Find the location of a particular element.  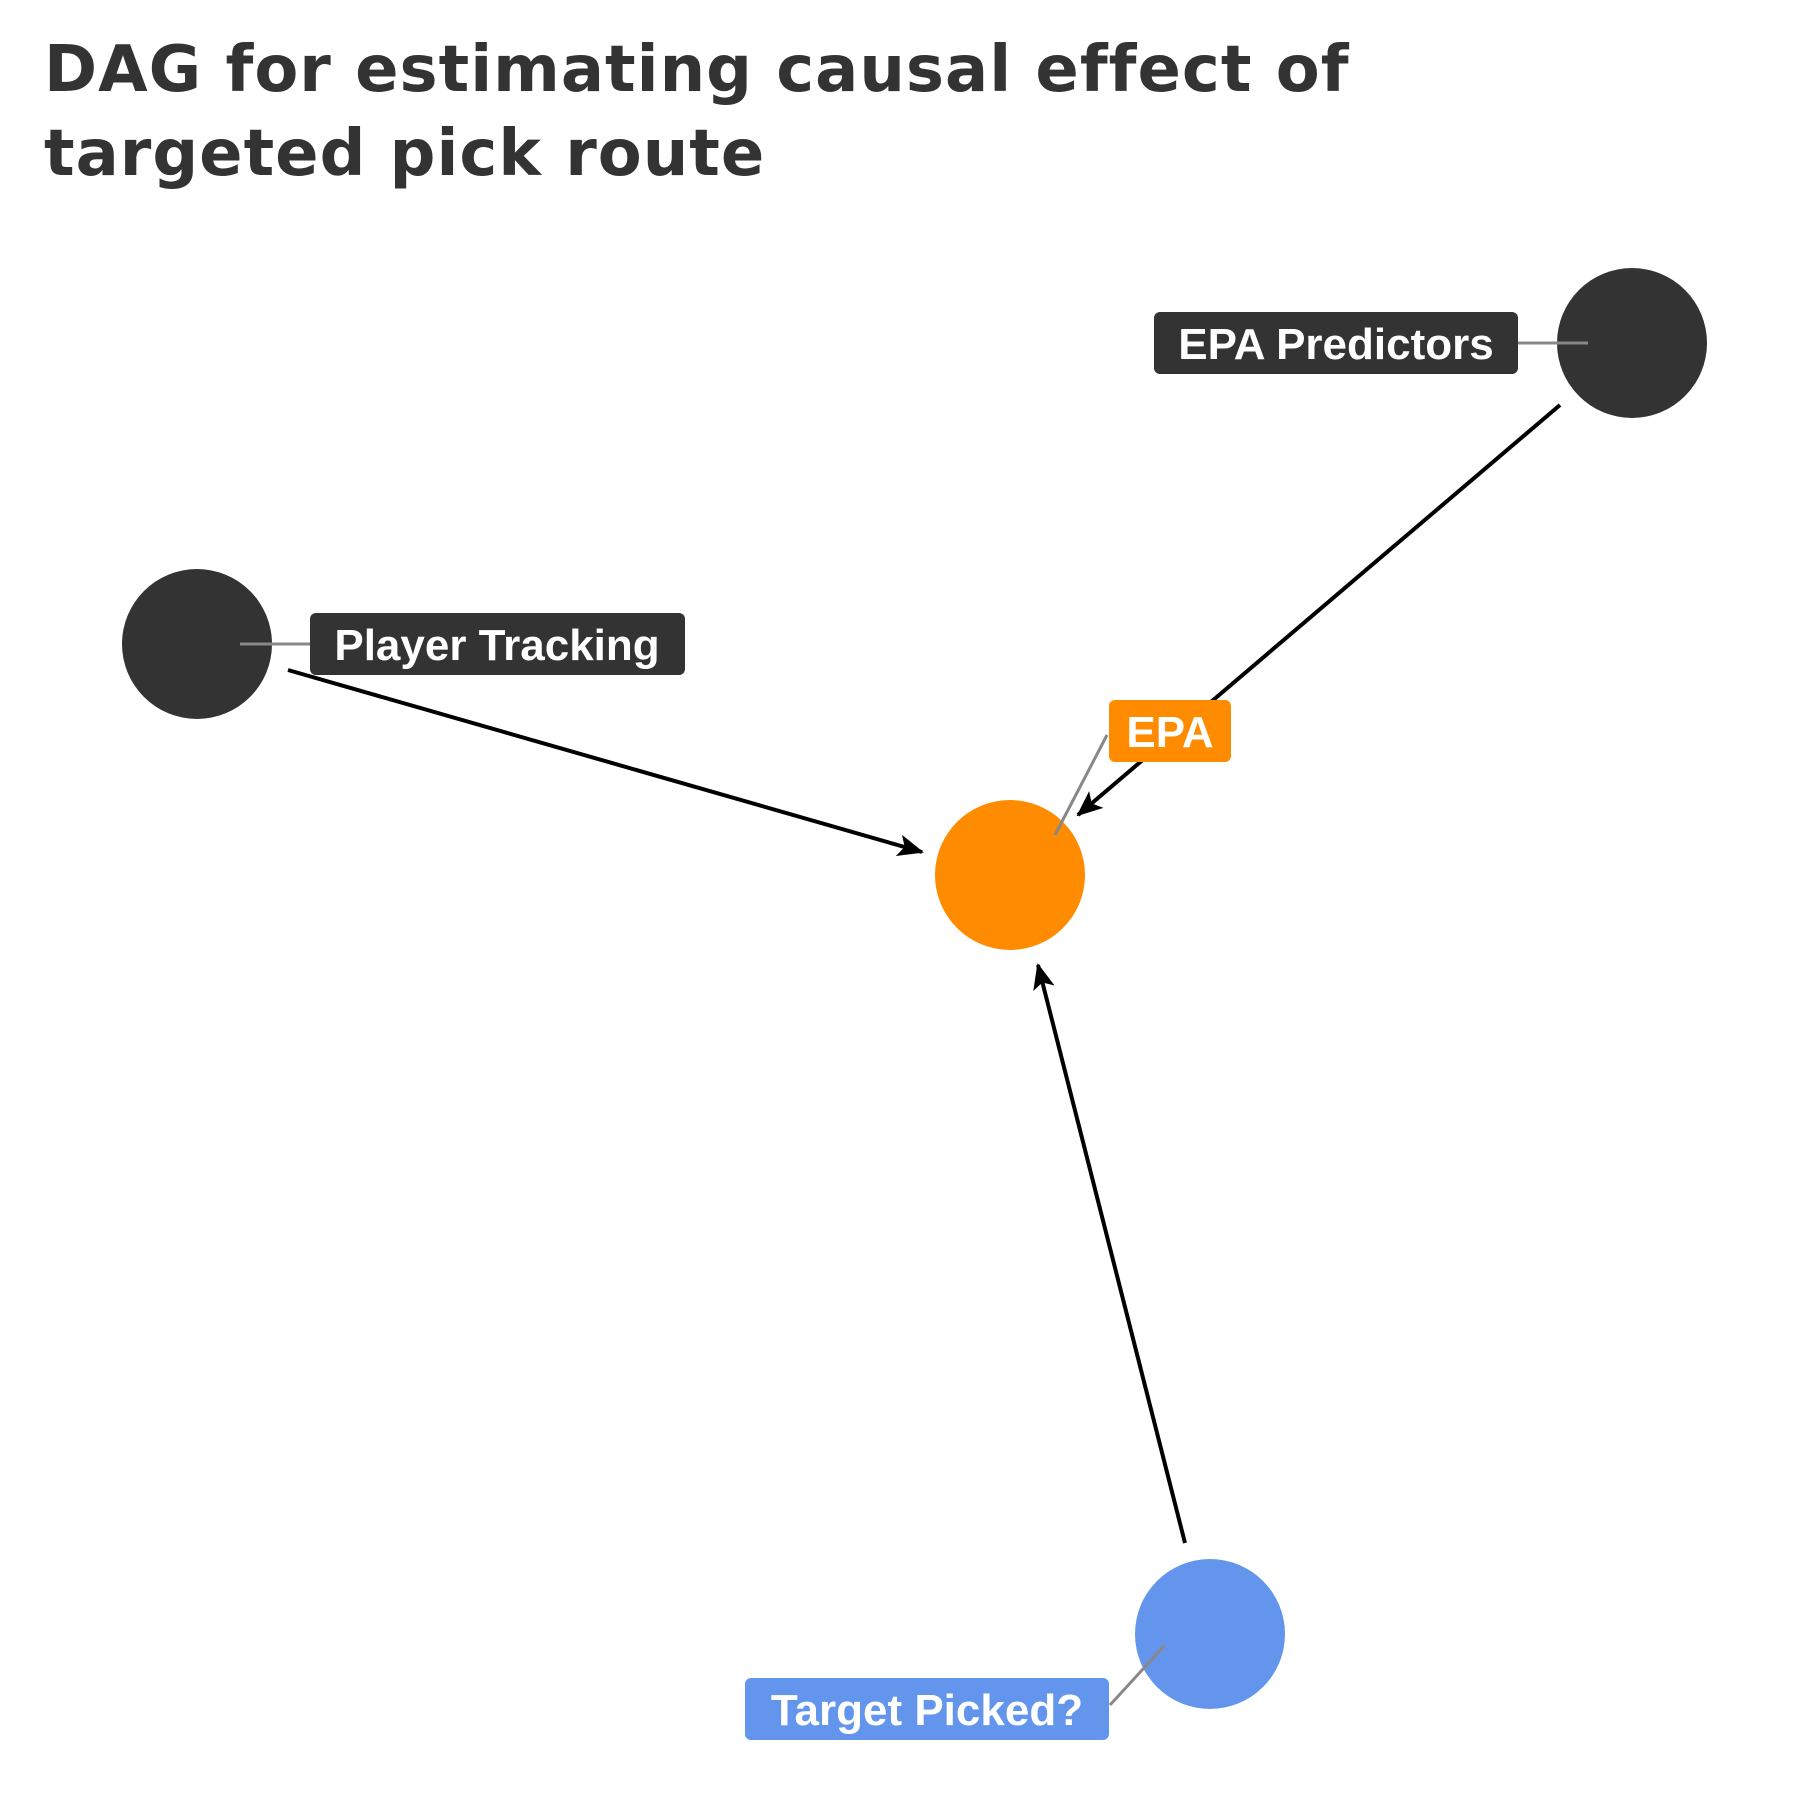

edge-target-picked-to-epa is located at coordinates (1110, 1253).